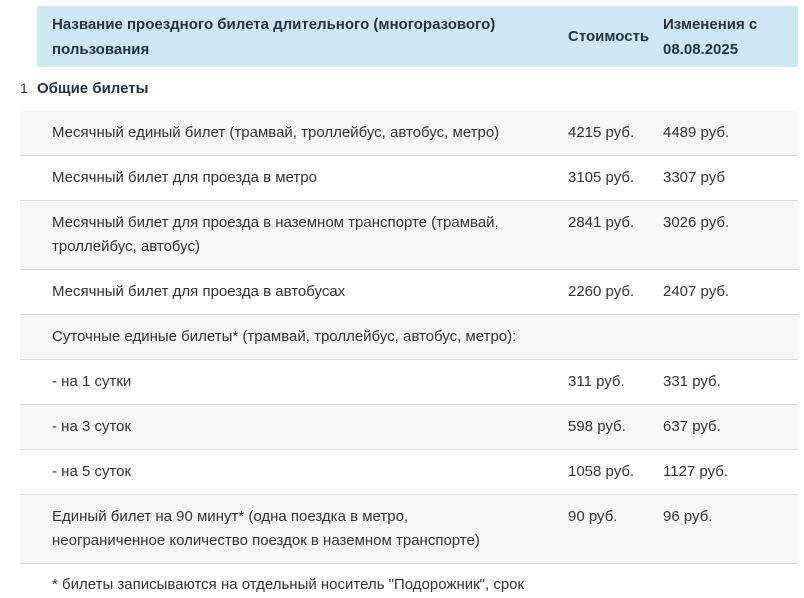 Image resolution: width=804 pixels, height=598 pixels. I want to click on ticket-price: 311 руб., so click(596, 381).